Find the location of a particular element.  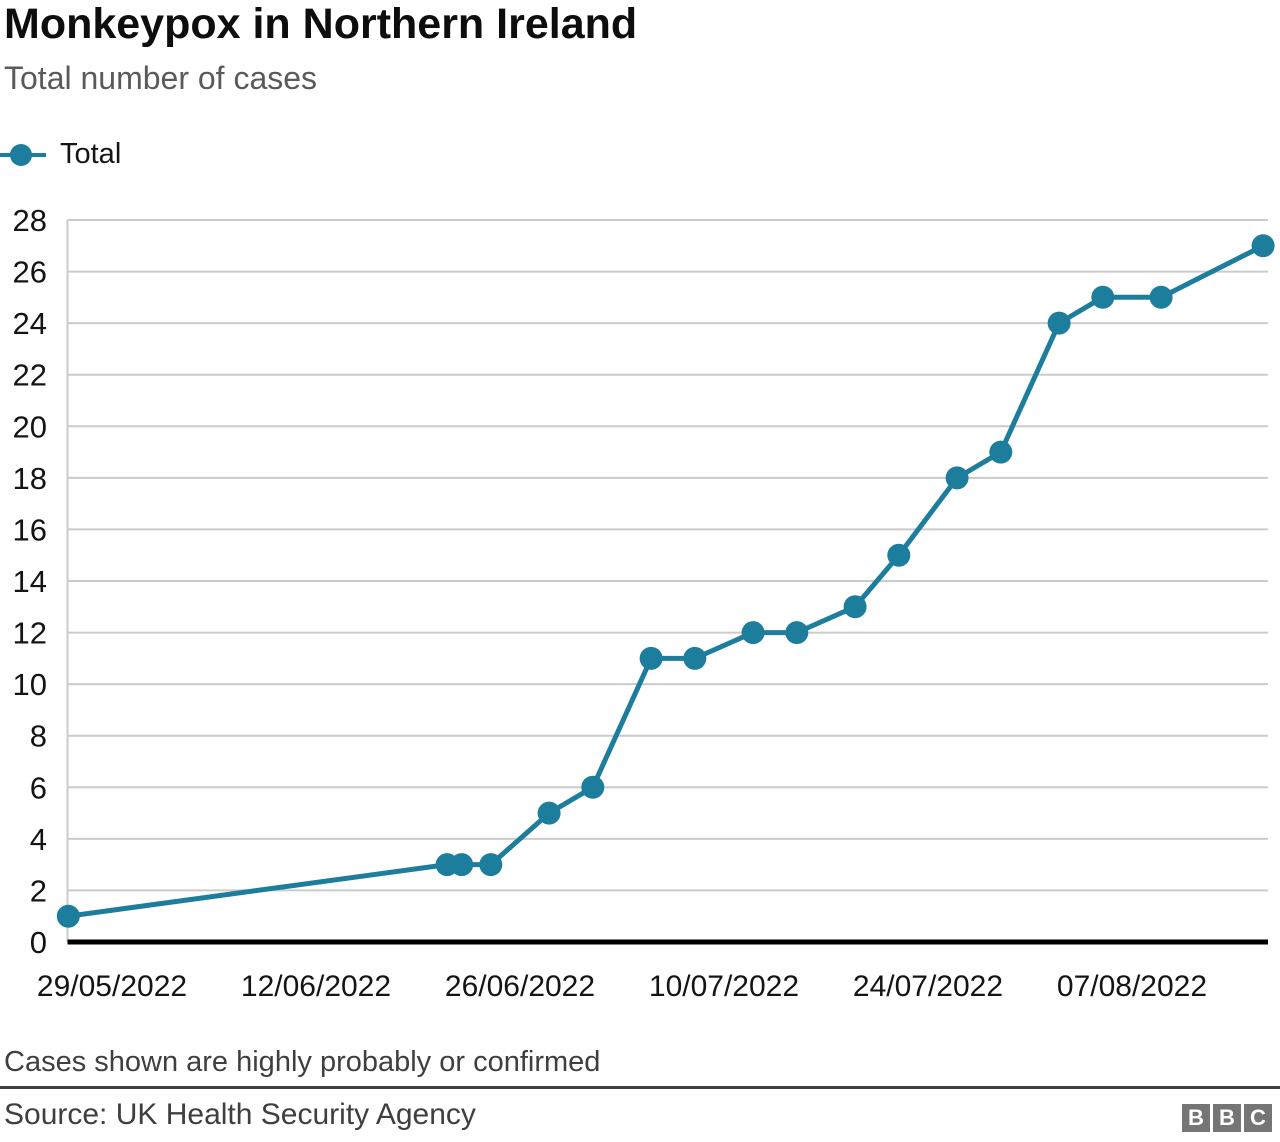

y-axis-tick-label: 2 is located at coordinates (38, 890).